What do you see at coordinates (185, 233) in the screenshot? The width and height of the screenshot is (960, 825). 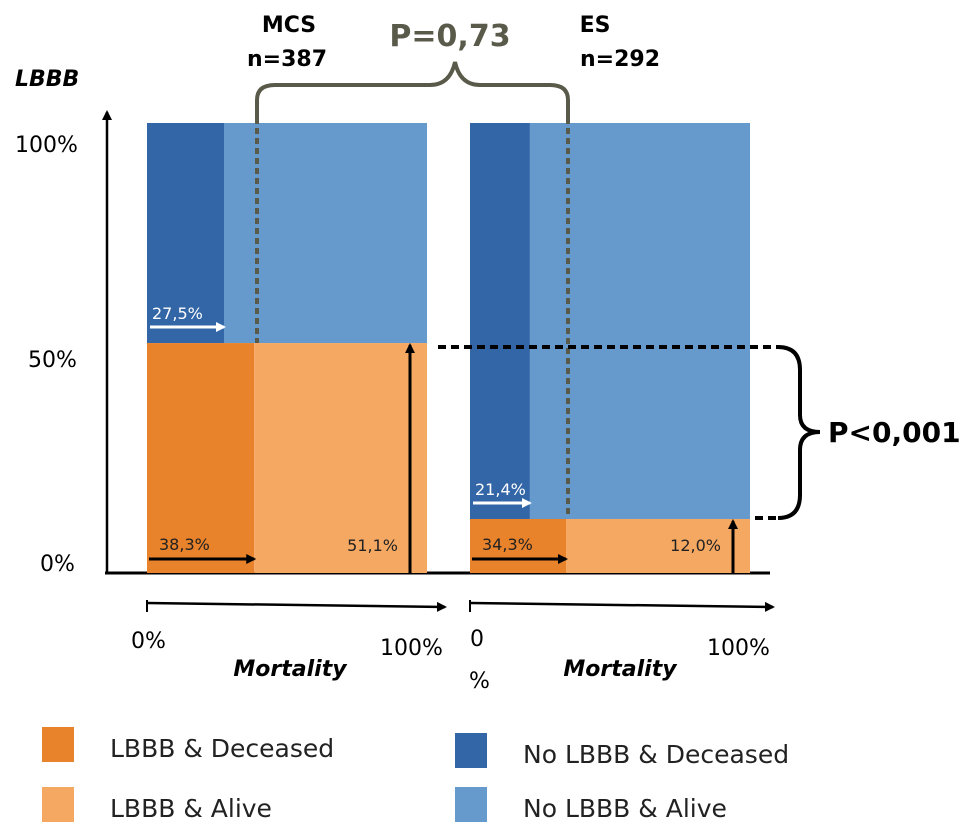 I see `mcs-no-lbbb-deceased-bar` at bounding box center [185, 233].